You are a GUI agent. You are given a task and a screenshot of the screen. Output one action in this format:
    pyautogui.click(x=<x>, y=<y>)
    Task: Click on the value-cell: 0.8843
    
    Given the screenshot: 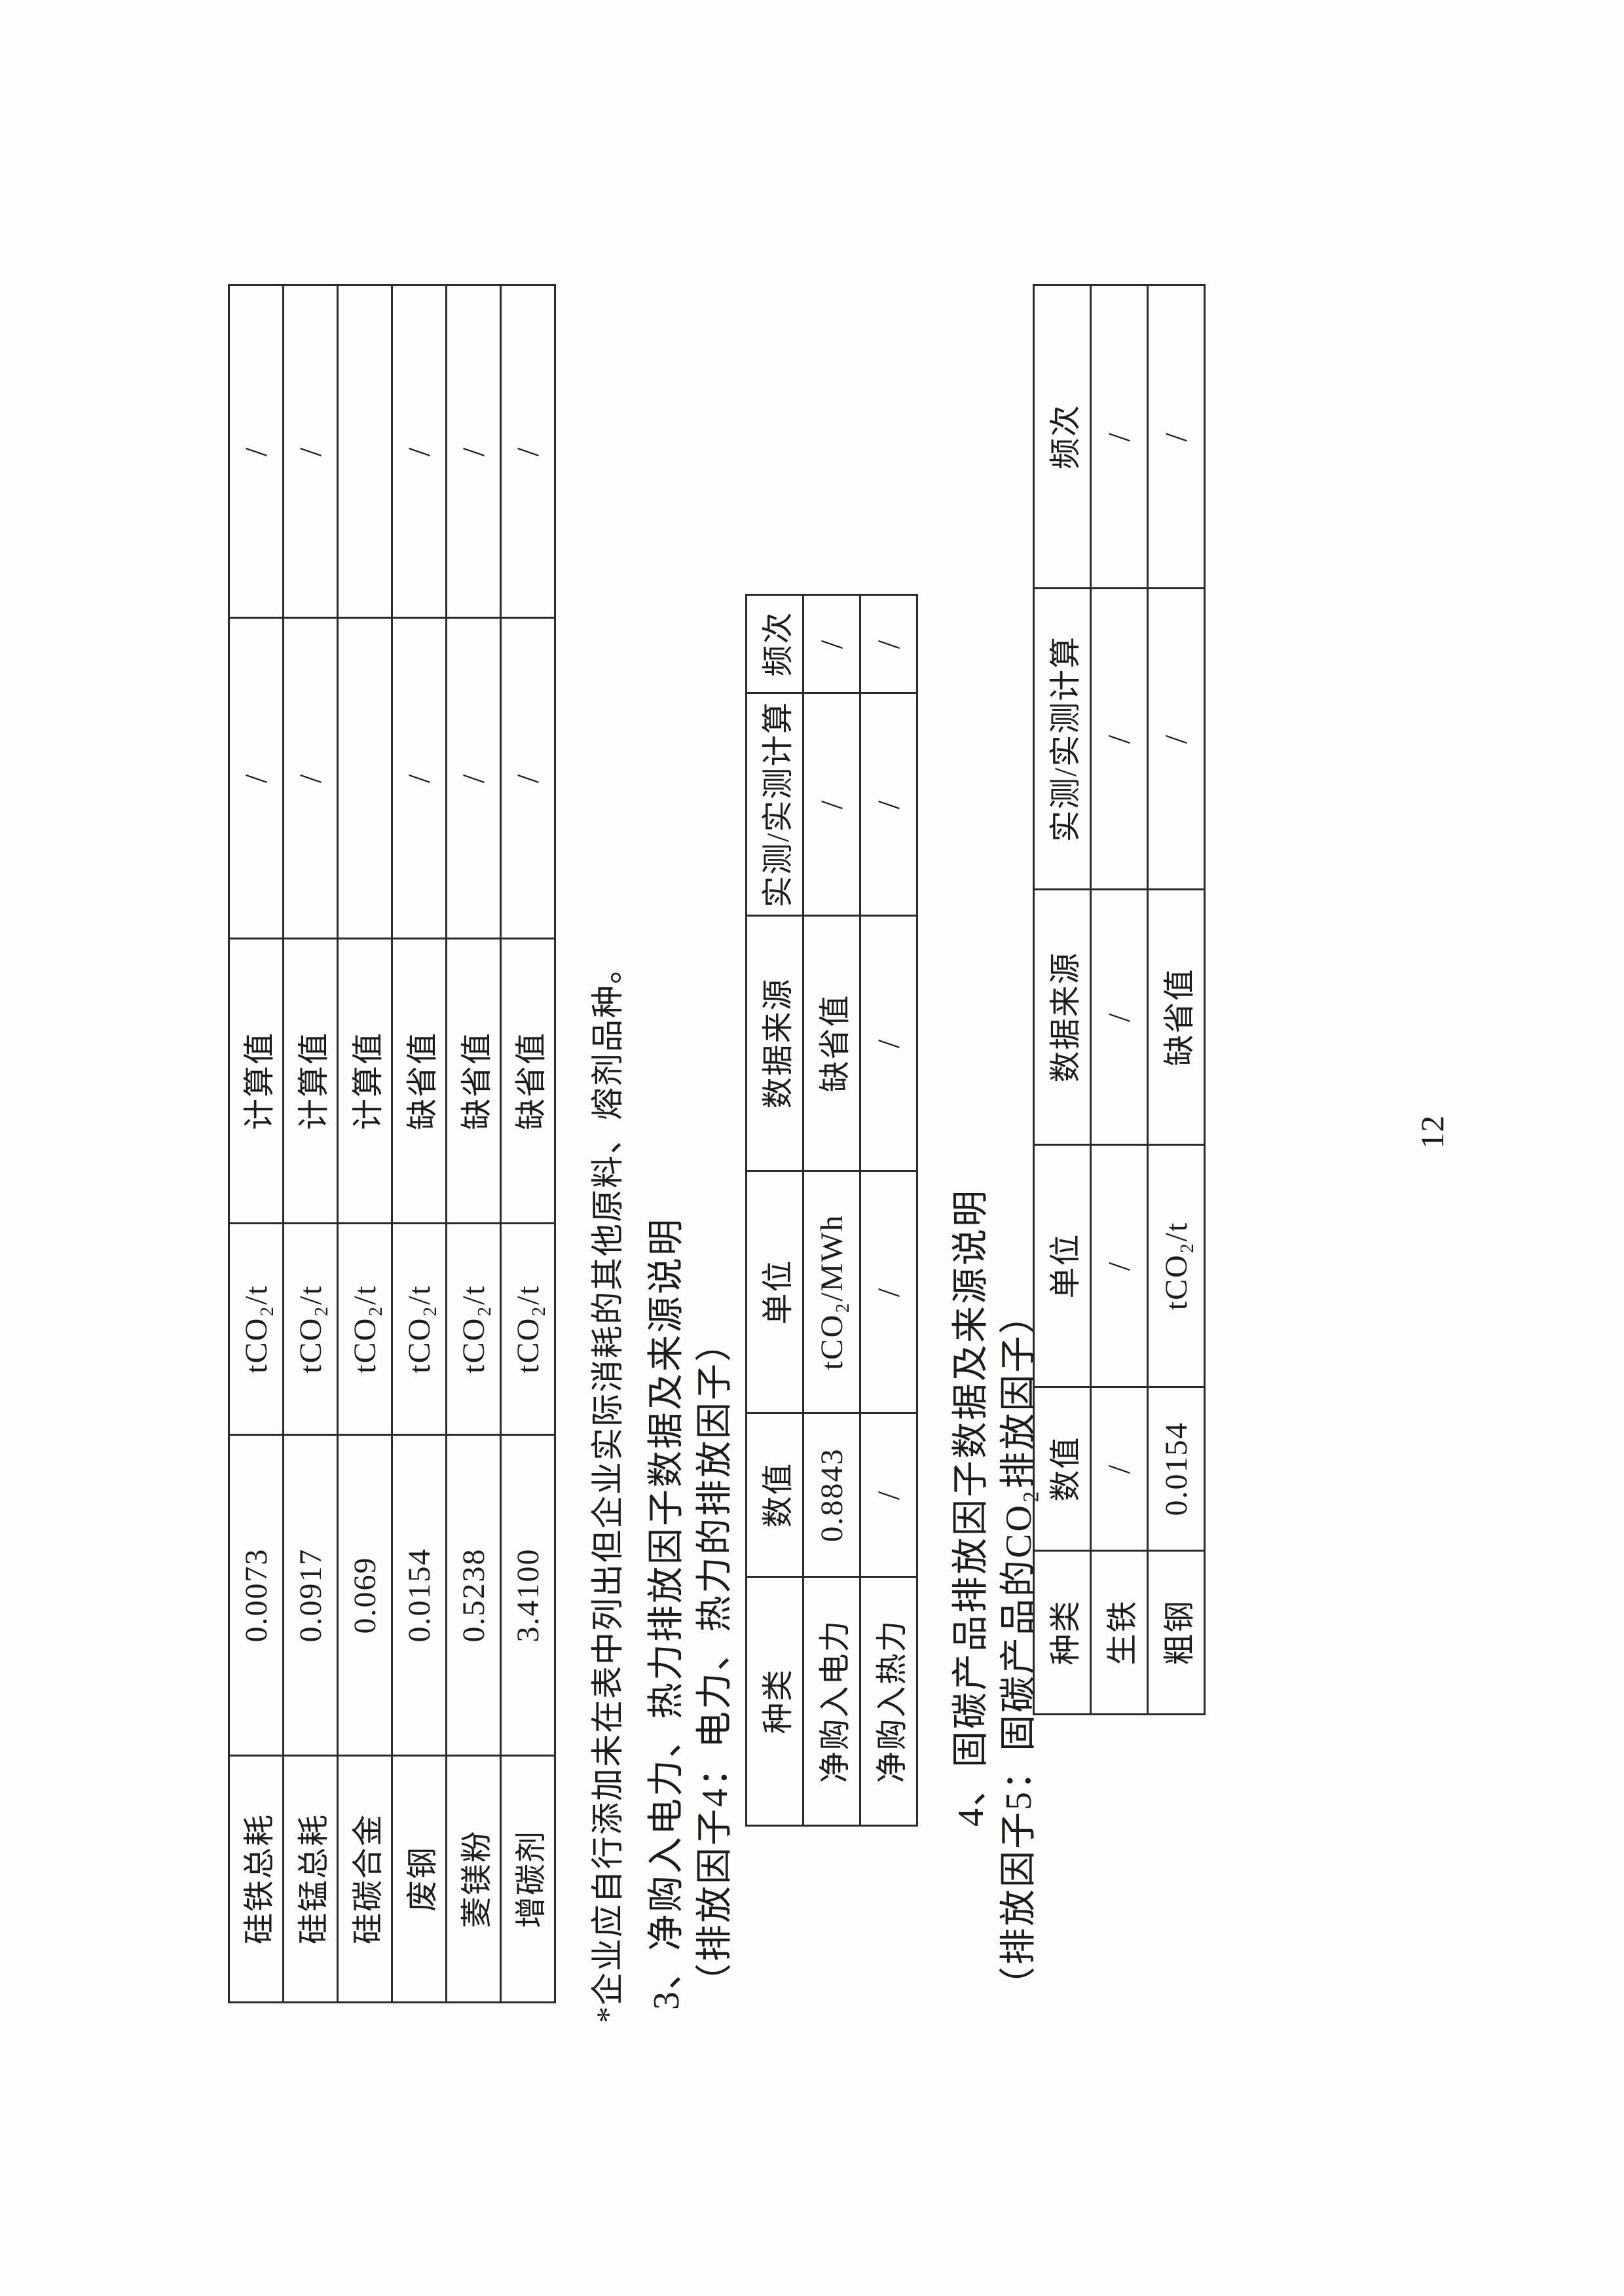 What is the action you would take?
    pyautogui.click(x=831, y=1495)
    